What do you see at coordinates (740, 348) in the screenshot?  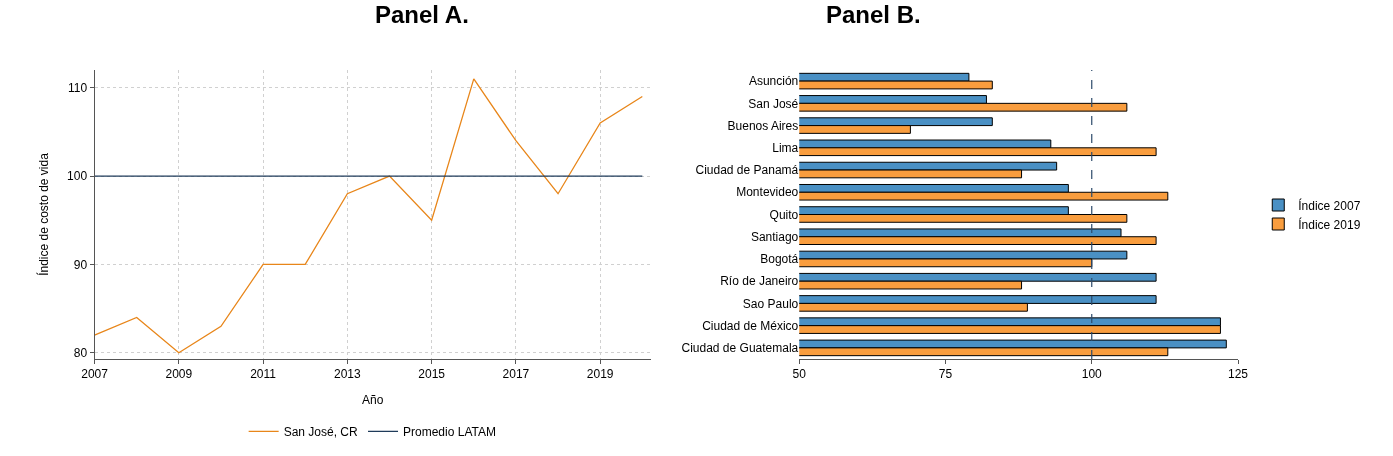 I see `y-tick-label: Ciudad de Guatemala` at bounding box center [740, 348].